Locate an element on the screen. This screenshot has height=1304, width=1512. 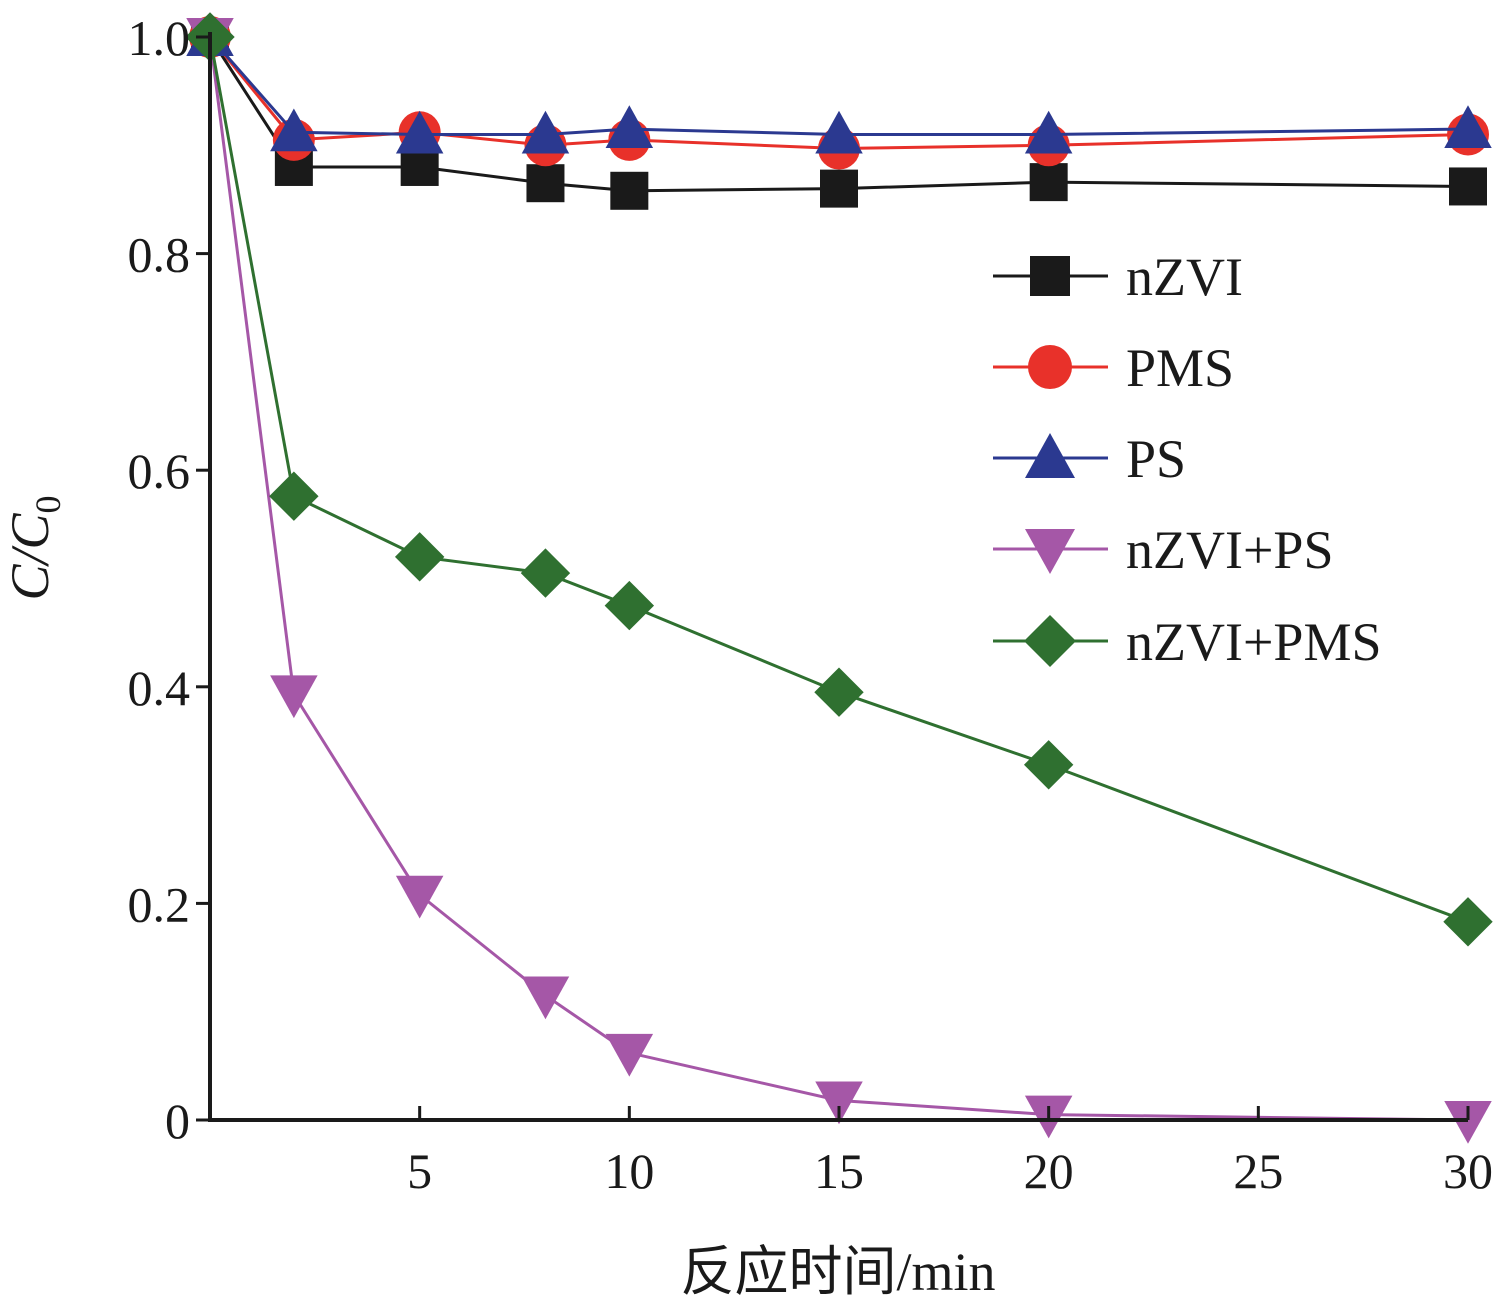
x-tick-label: 25 is located at coordinates (1258, 1171).